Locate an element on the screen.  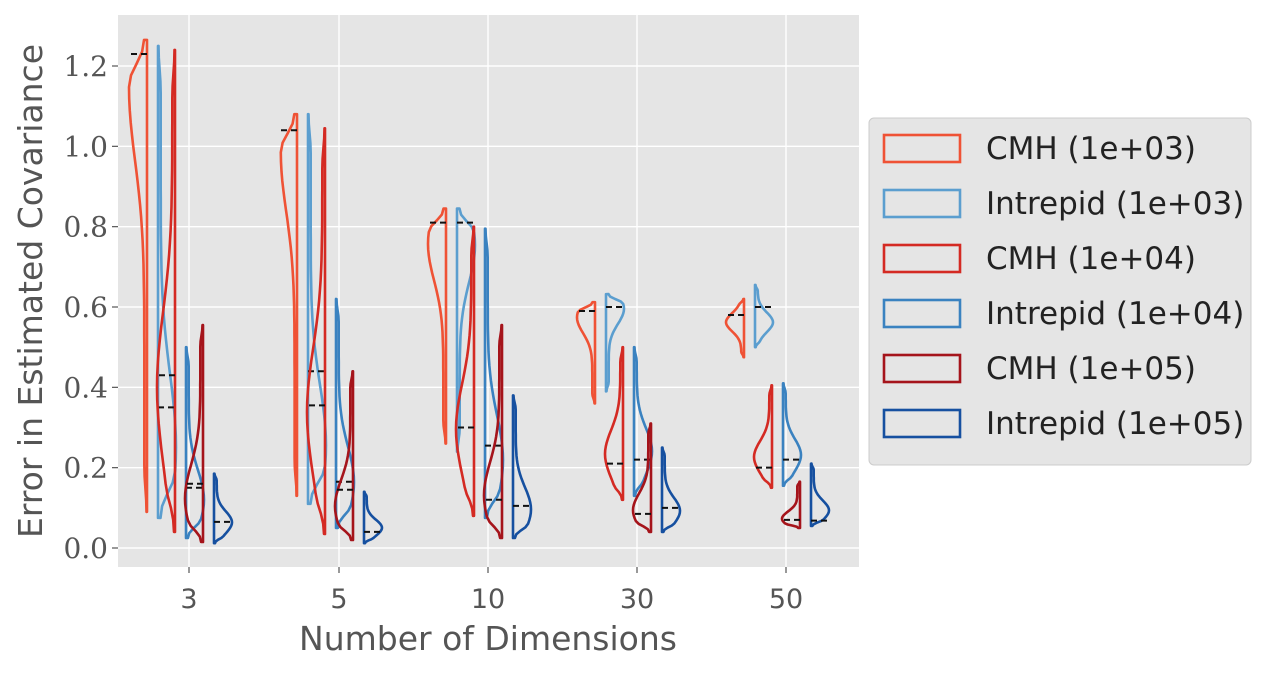
y-tick-label: 0.2 is located at coordinates (85, 468).